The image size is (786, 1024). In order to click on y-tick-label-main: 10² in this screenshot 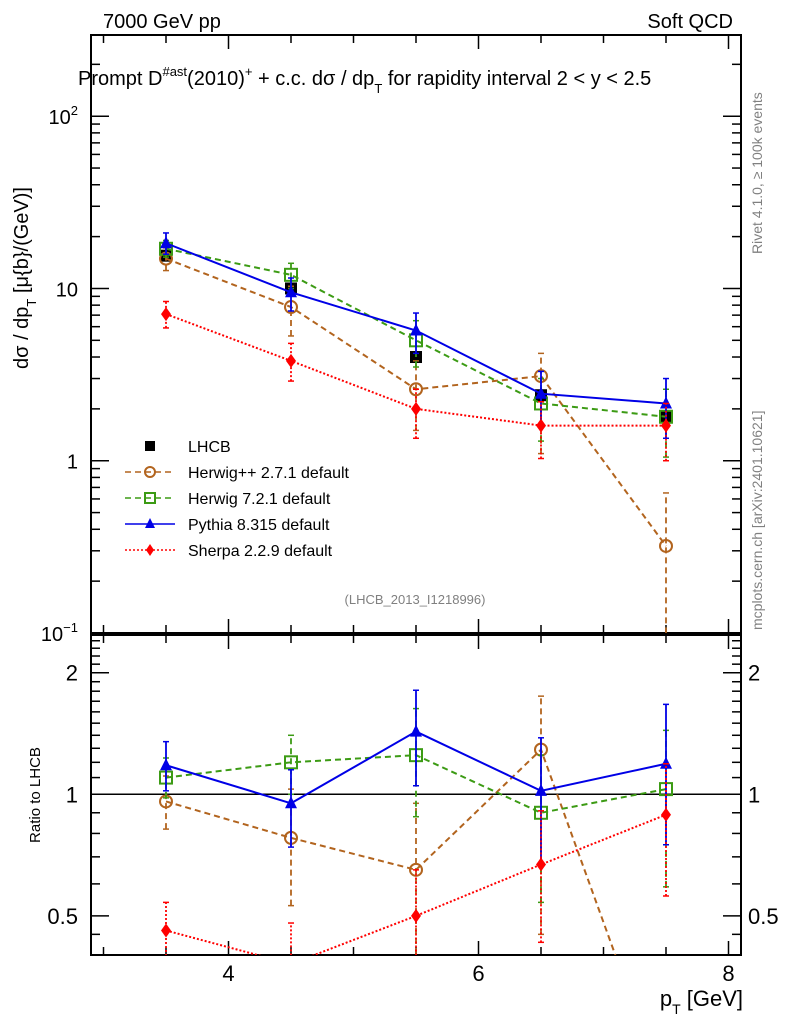, I will do `click(63, 116)`.